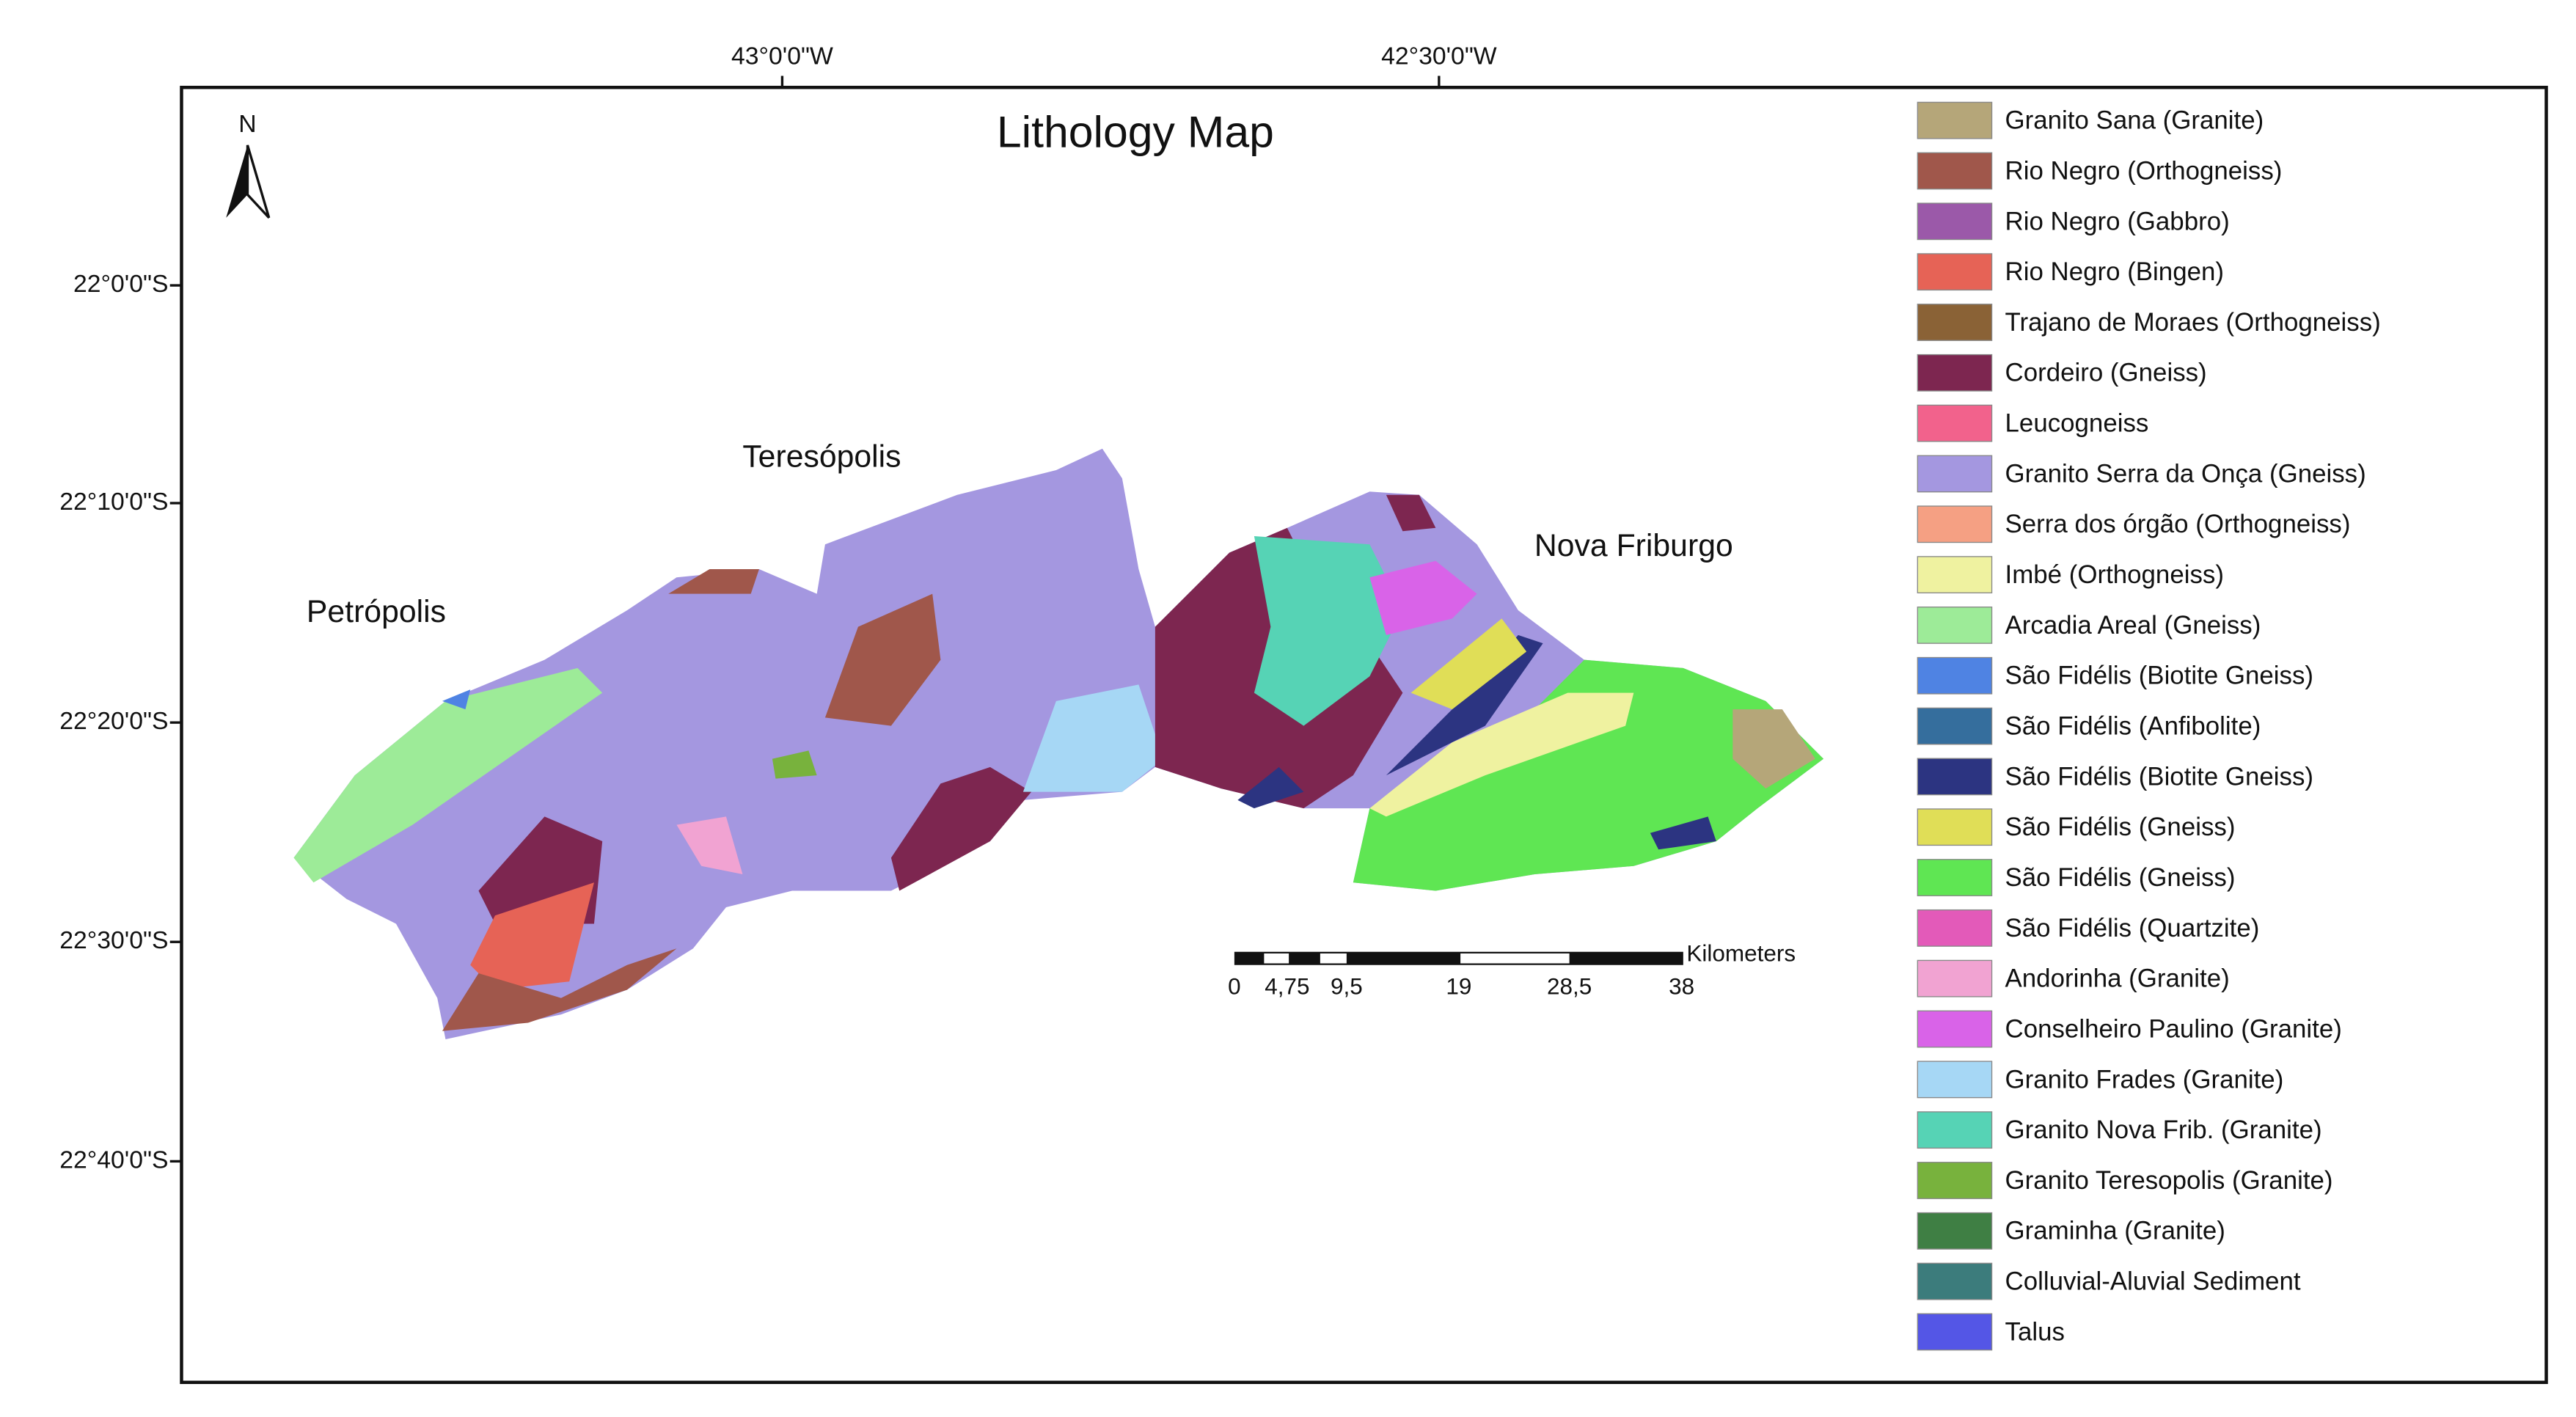  What do you see at coordinates (1439, 57) in the screenshot?
I see `longitude-label: 42°30'0"W` at bounding box center [1439, 57].